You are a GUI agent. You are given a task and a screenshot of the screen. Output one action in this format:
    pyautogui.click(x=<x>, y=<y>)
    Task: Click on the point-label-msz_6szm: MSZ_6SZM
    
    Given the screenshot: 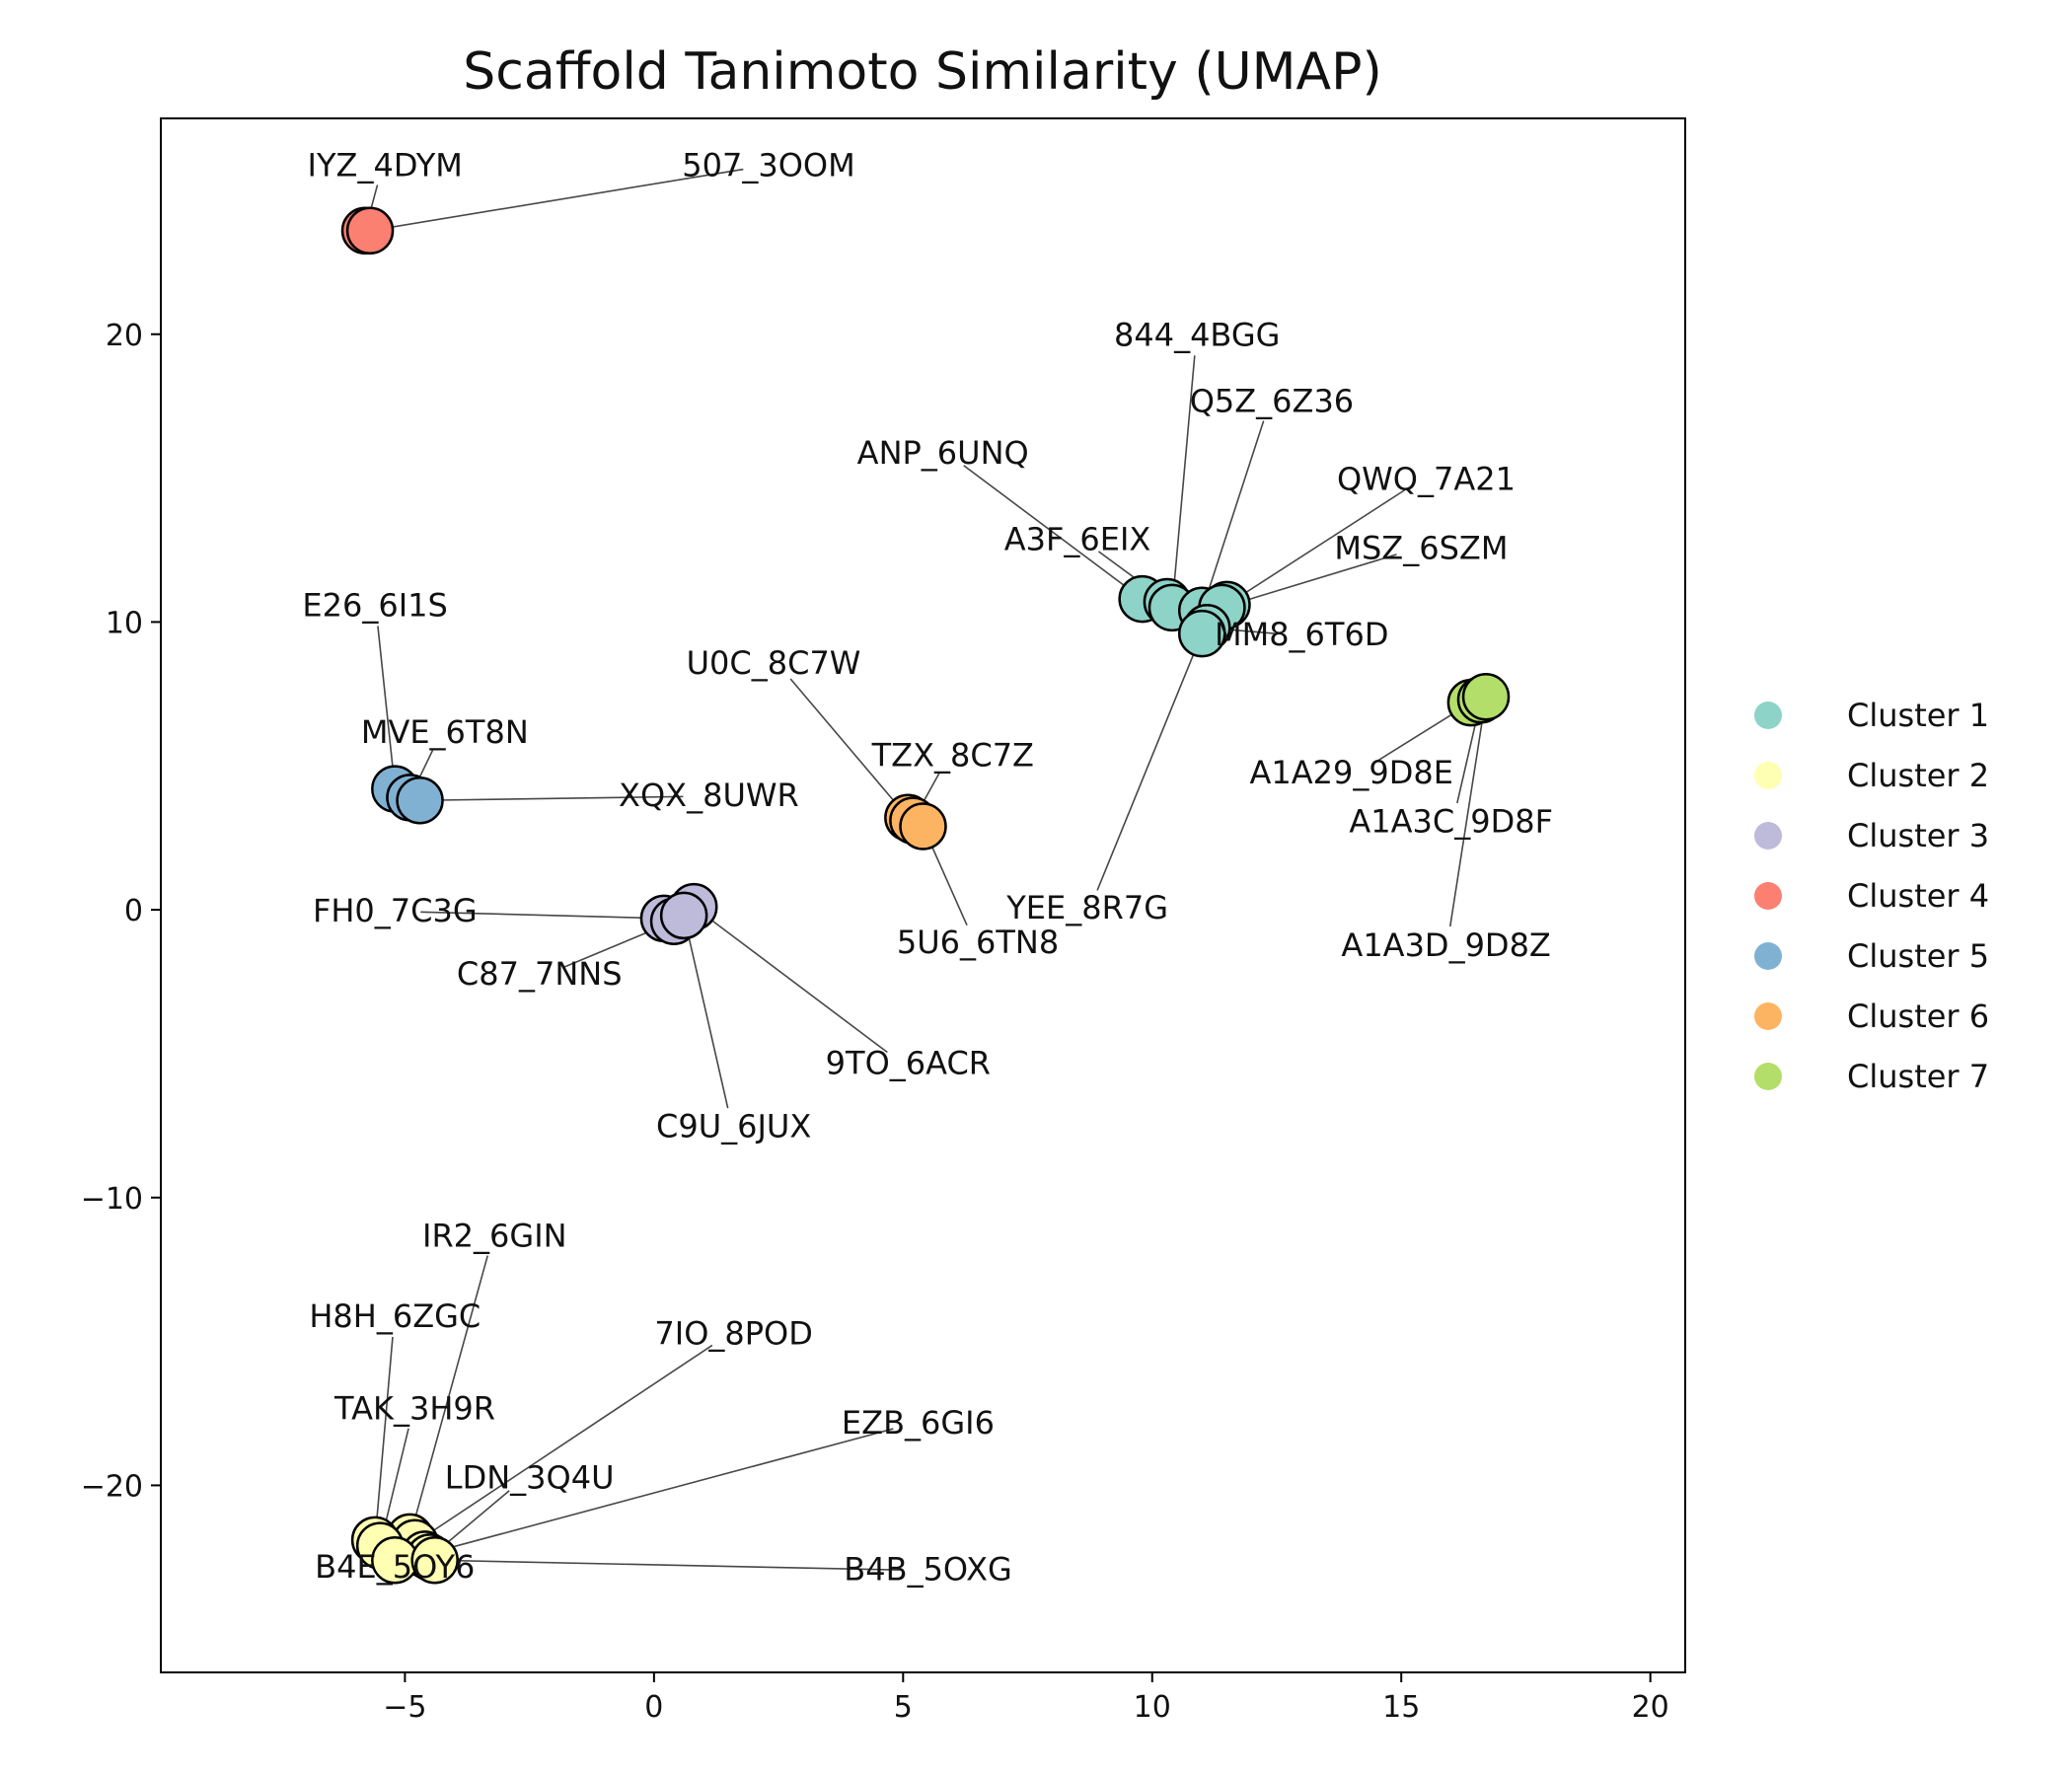 What is the action you would take?
    pyautogui.click(x=1421, y=547)
    